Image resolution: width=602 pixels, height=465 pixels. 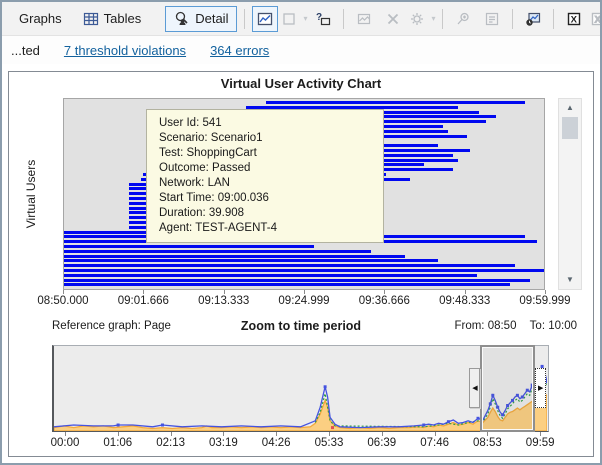 I want to click on errors-link: 364 errors, so click(x=240, y=50).